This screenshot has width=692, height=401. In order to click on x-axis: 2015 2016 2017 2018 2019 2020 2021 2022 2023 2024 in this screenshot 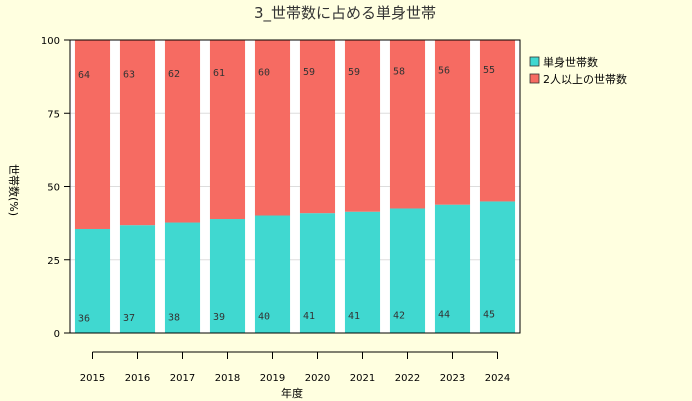, I will do `click(295, 367)`.